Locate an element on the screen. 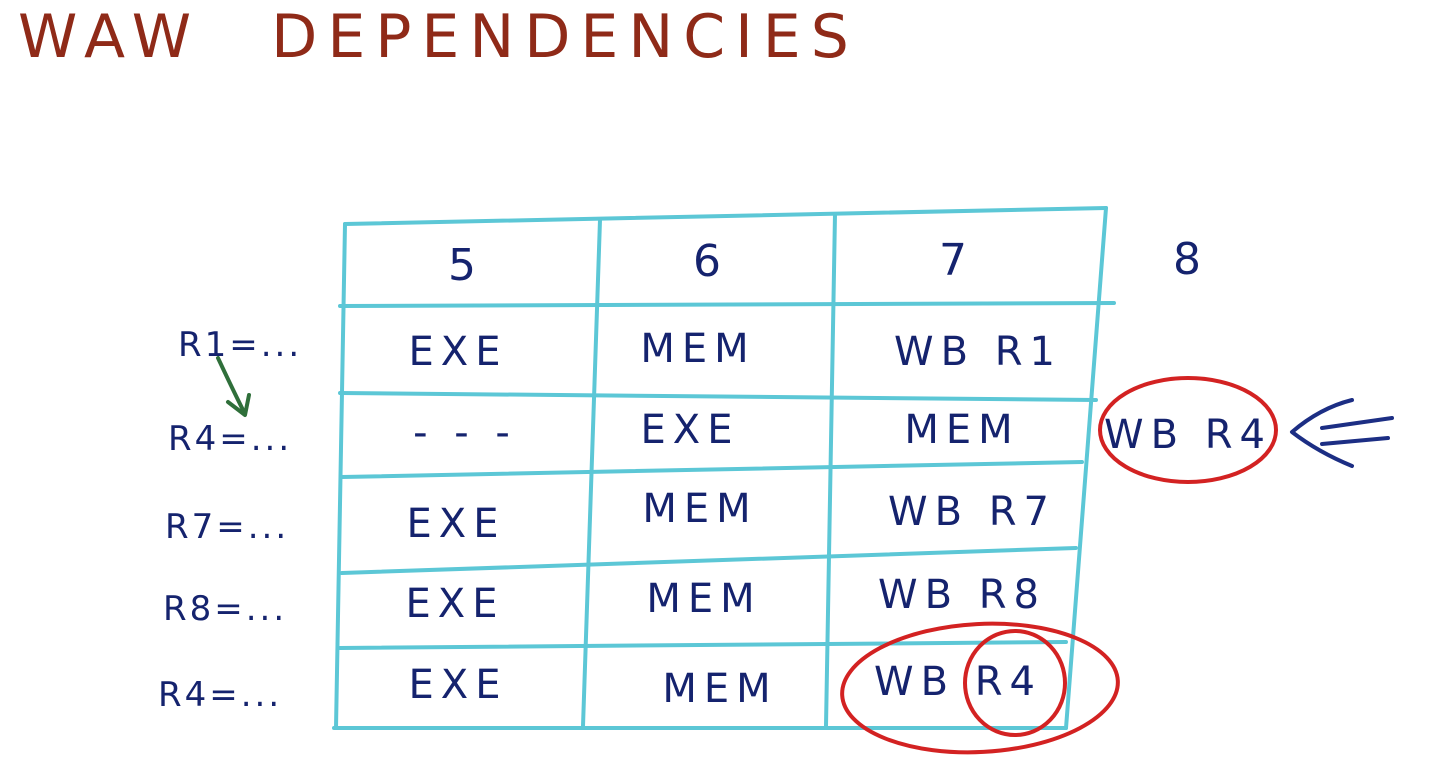  col-header-6: 6 is located at coordinates (707, 261).